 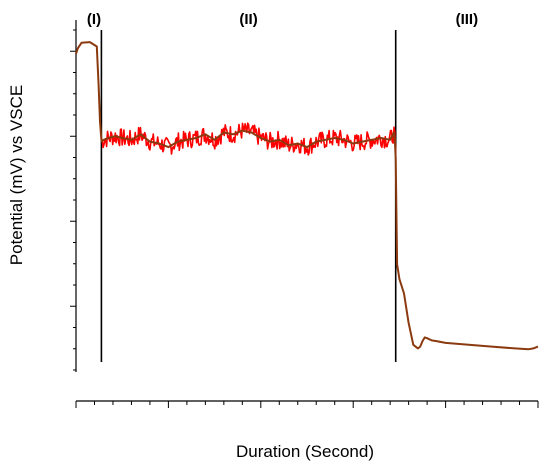 I want to click on region-label: (I), so click(x=94, y=19).